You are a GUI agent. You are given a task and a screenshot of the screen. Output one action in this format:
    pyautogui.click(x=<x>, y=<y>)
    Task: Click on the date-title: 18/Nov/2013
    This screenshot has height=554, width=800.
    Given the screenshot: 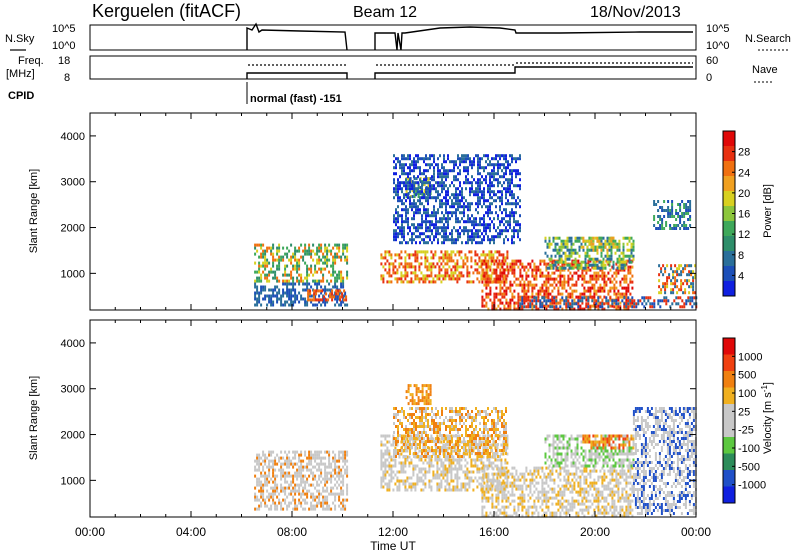 What is the action you would take?
    pyautogui.click(x=635, y=12)
    